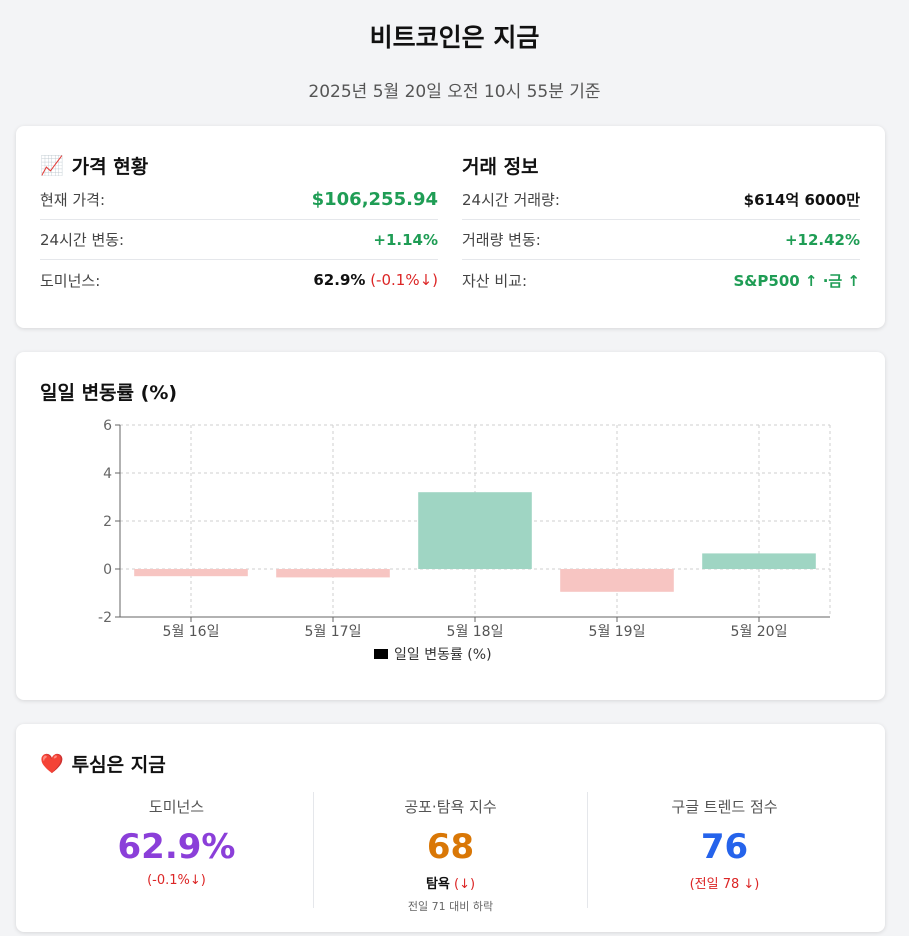 The height and width of the screenshot is (936, 909). What do you see at coordinates (239, 165) in the screenshot?
I see `price-status-header: 📈 가격 현황` at bounding box center [239, 165].